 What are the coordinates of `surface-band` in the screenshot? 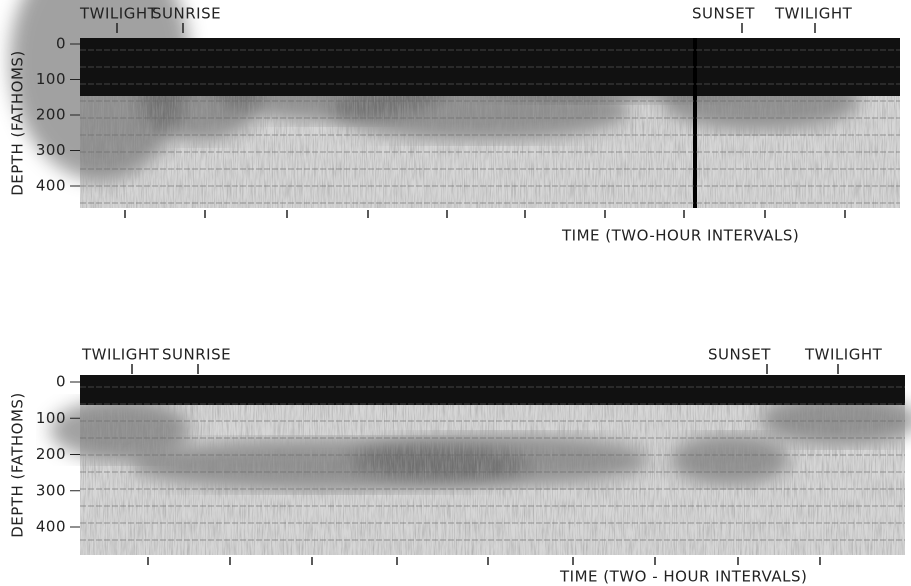 It's located at (492, 390).